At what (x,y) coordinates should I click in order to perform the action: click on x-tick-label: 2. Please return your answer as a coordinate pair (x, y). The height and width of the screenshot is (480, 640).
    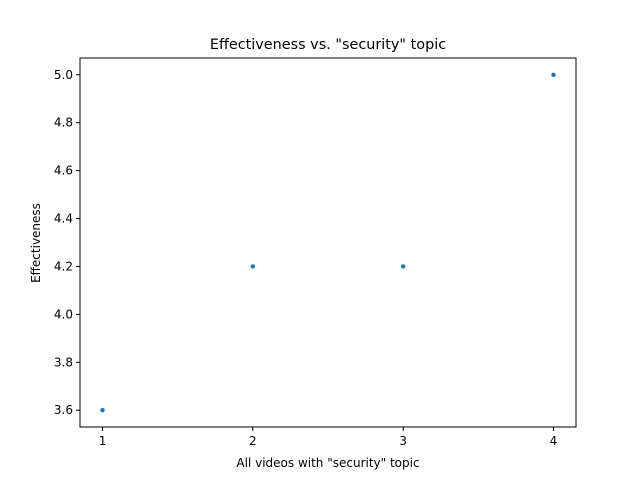
    Looking at the image, I should click on (253, 441).